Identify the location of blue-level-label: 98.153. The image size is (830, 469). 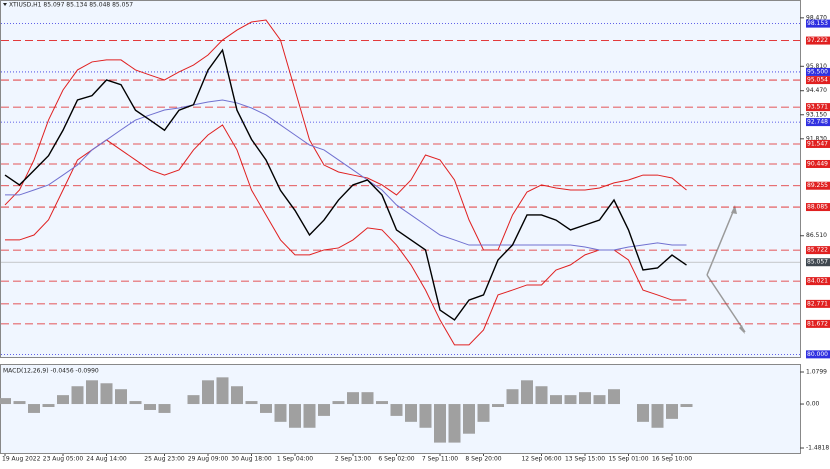
(817, 23).